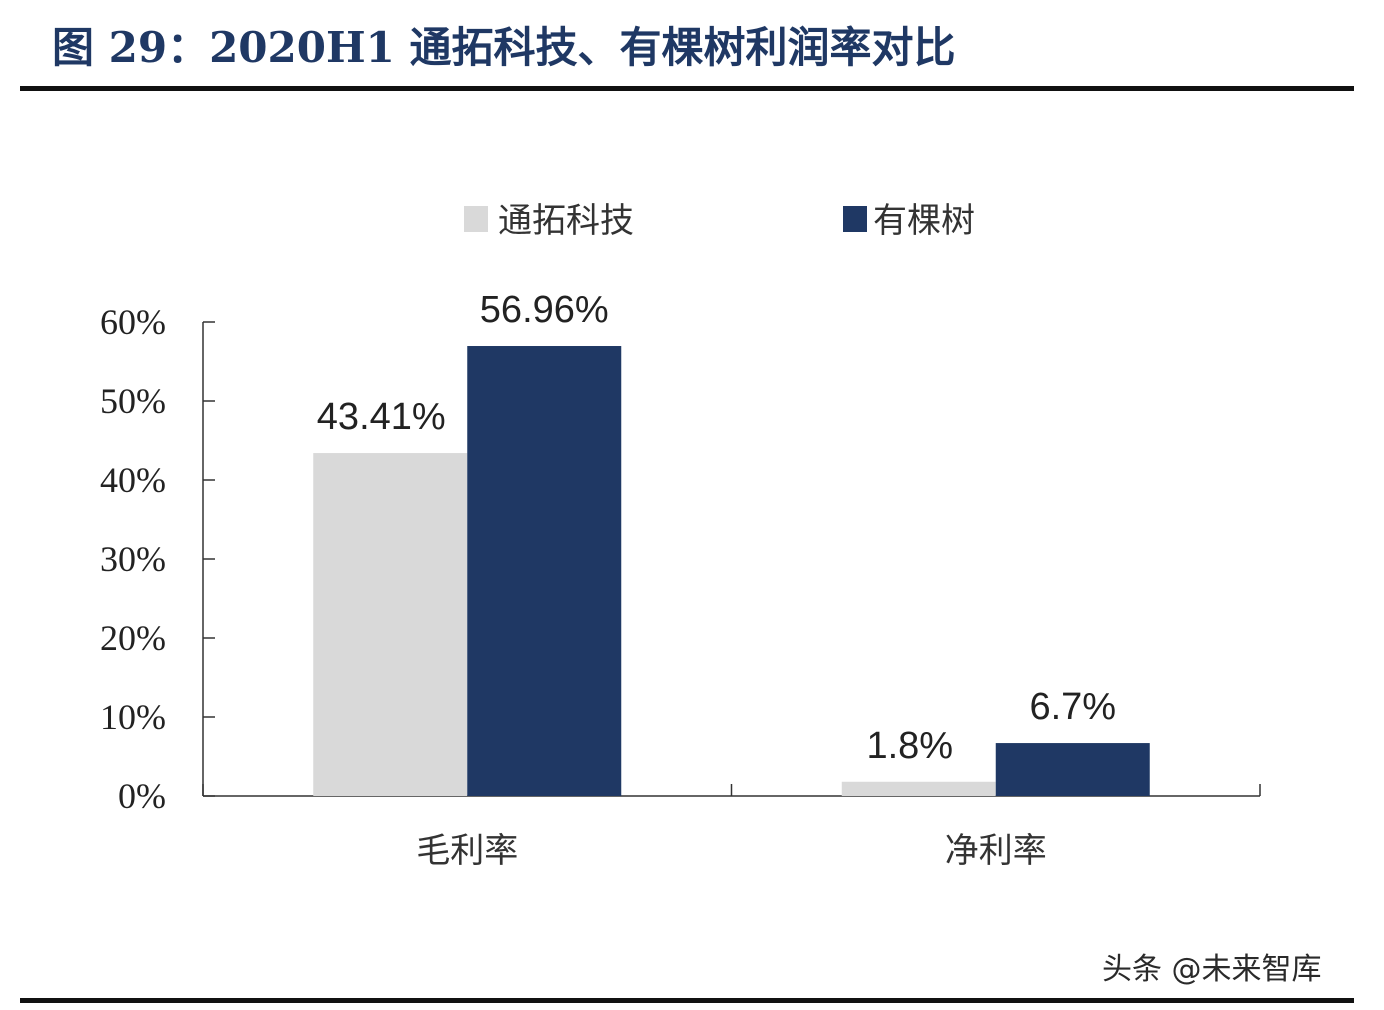  I want to click on legend-label: 有棵树, so click(924, 221).